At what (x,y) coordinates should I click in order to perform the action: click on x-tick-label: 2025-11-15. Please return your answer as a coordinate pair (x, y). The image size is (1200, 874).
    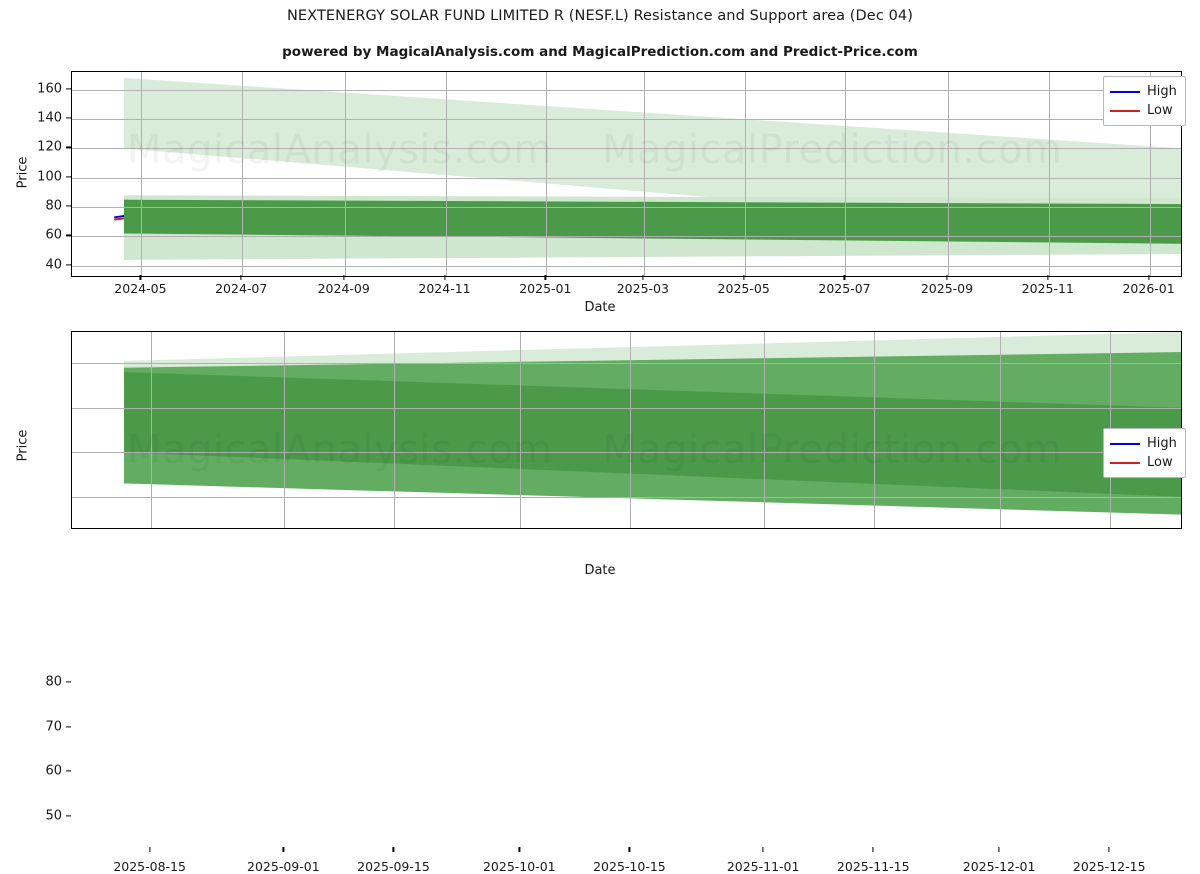
    Looking at the image, I should click on (873, 866).